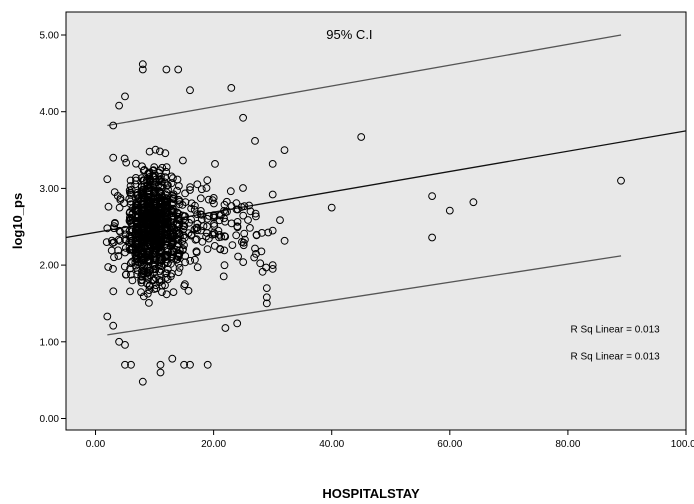  I want to click on ci-upper-segment, so click(364, 80).